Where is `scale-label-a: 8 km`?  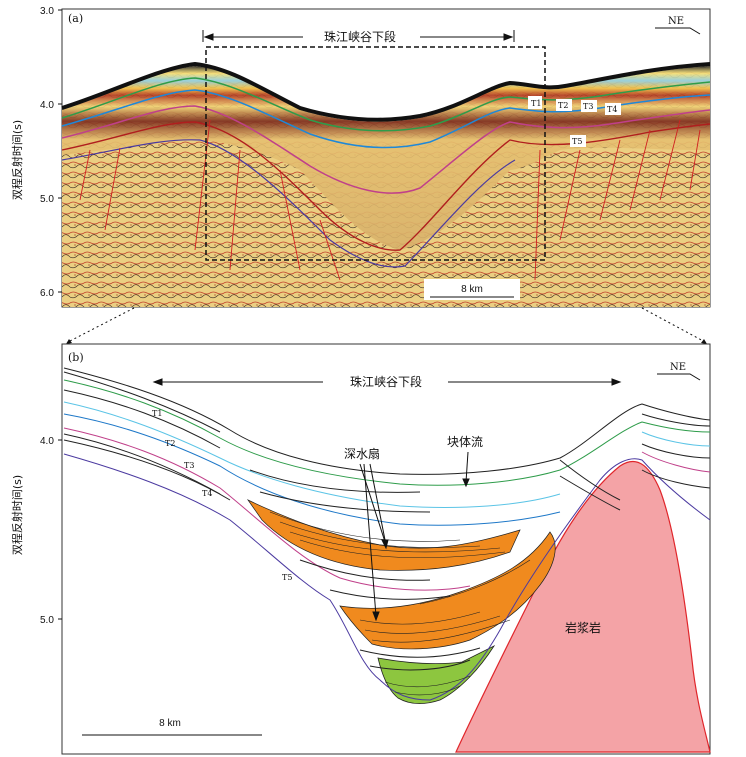
scale-label-a: 8 km is located at coordinates (472, 289).